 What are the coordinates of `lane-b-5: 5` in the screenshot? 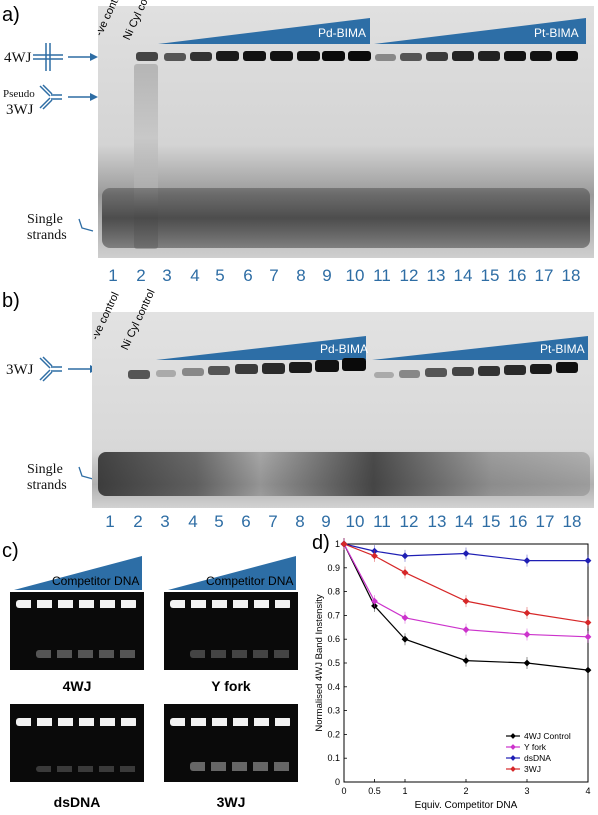 It's located at (219, 521).